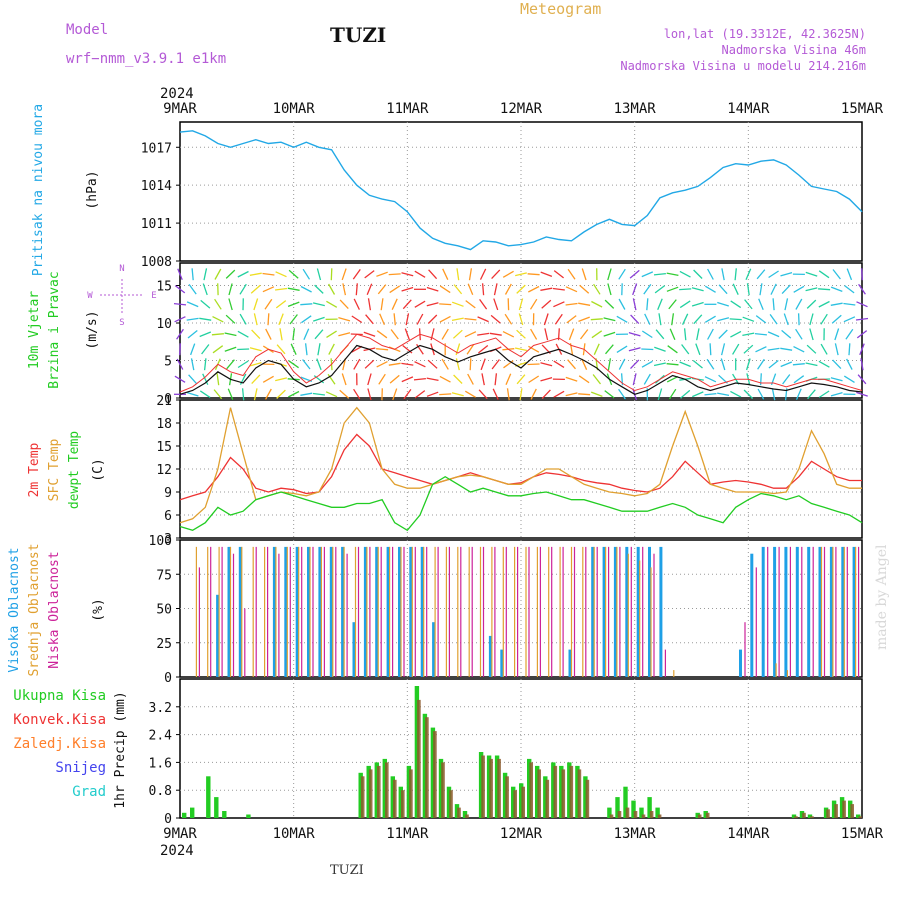  Describe the element at coordinates (164, 324) in the screenshot. I see `y-tick-label: 10` at that location.